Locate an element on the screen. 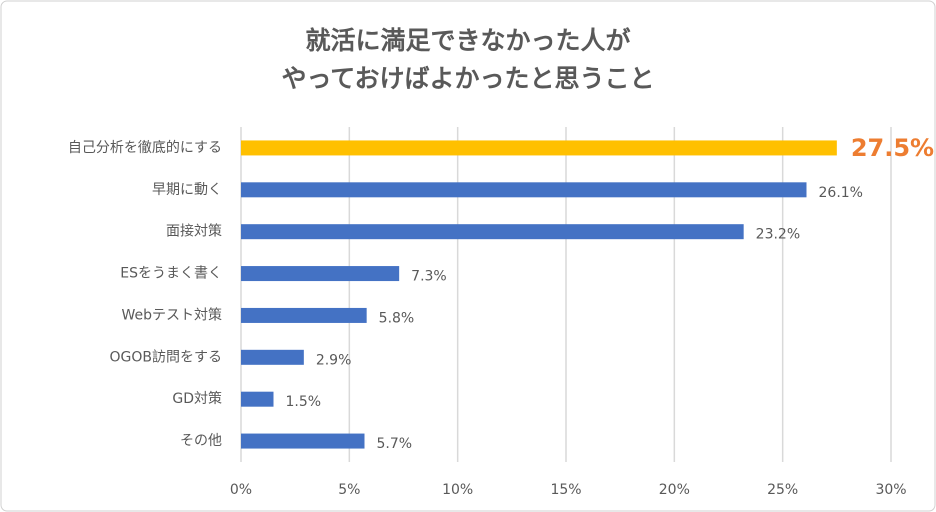  value-label: 2.9% is located at coordinates (334, 360).